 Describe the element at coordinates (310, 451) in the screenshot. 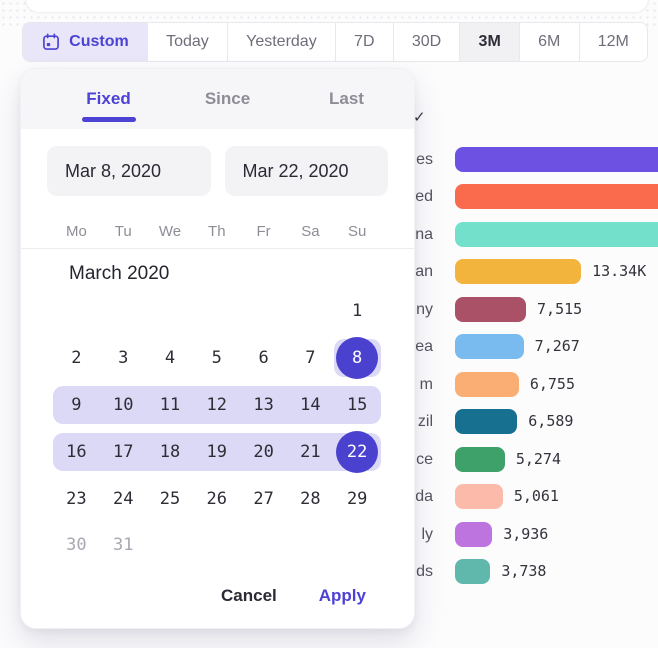

I see `day-21: 21` at that location.